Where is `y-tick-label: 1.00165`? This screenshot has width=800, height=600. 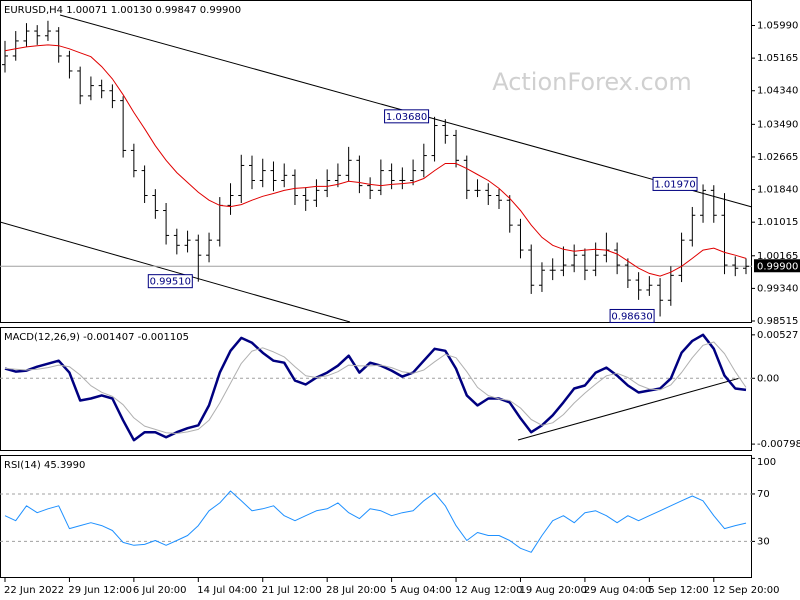
y-tick-label: 1.00165 is located at coordinates (777, 256).